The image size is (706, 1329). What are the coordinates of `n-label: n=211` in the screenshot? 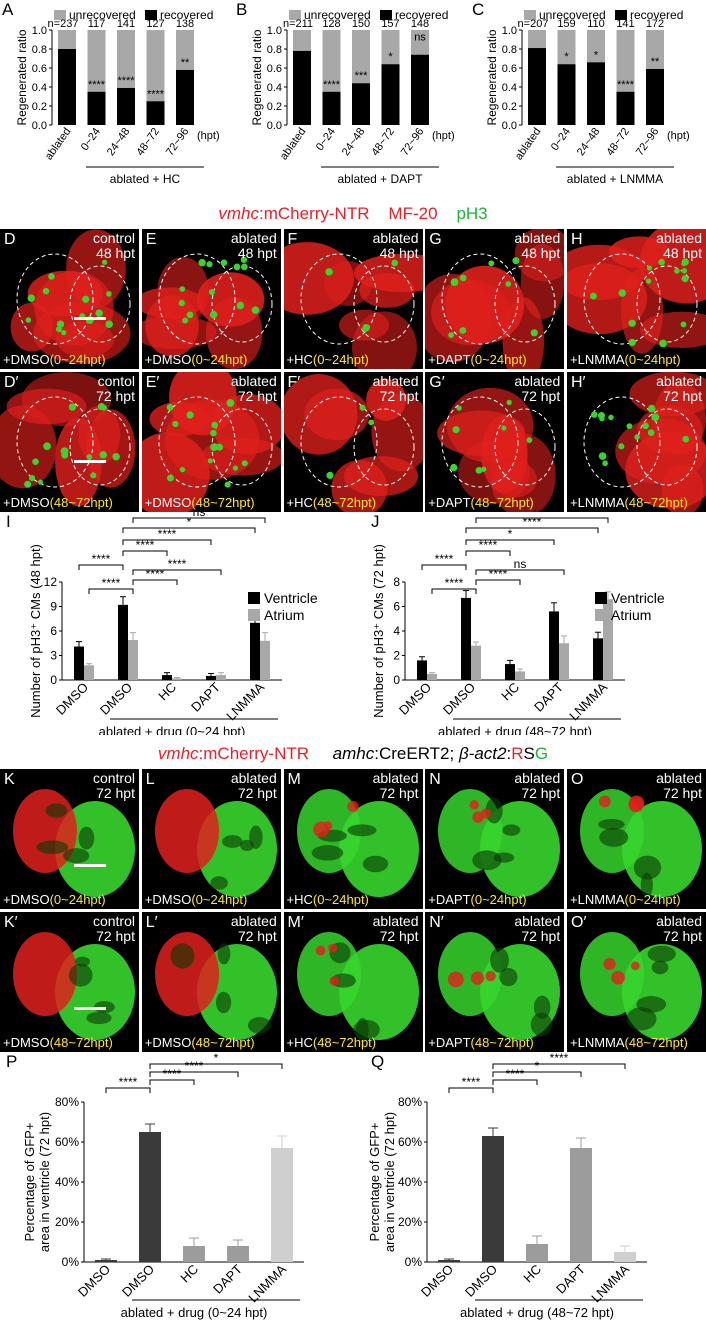 It's located at (298, 24).